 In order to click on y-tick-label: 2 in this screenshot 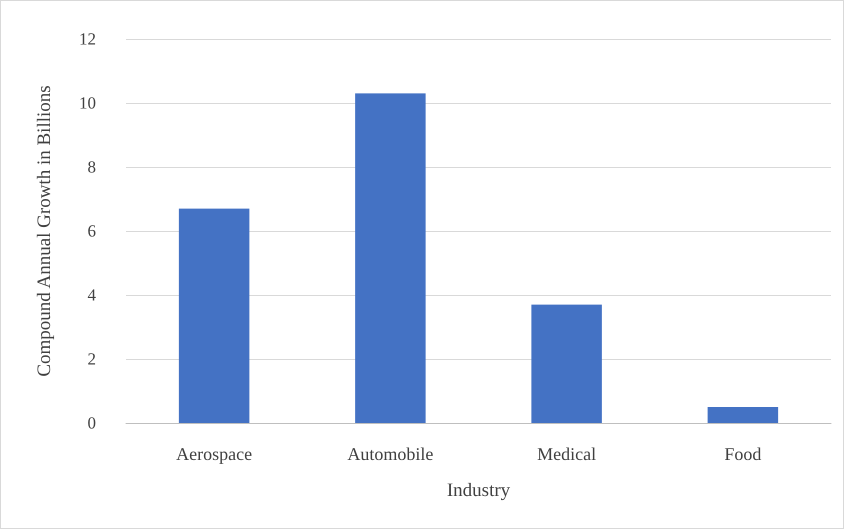, I will do `click(92, 359)`.